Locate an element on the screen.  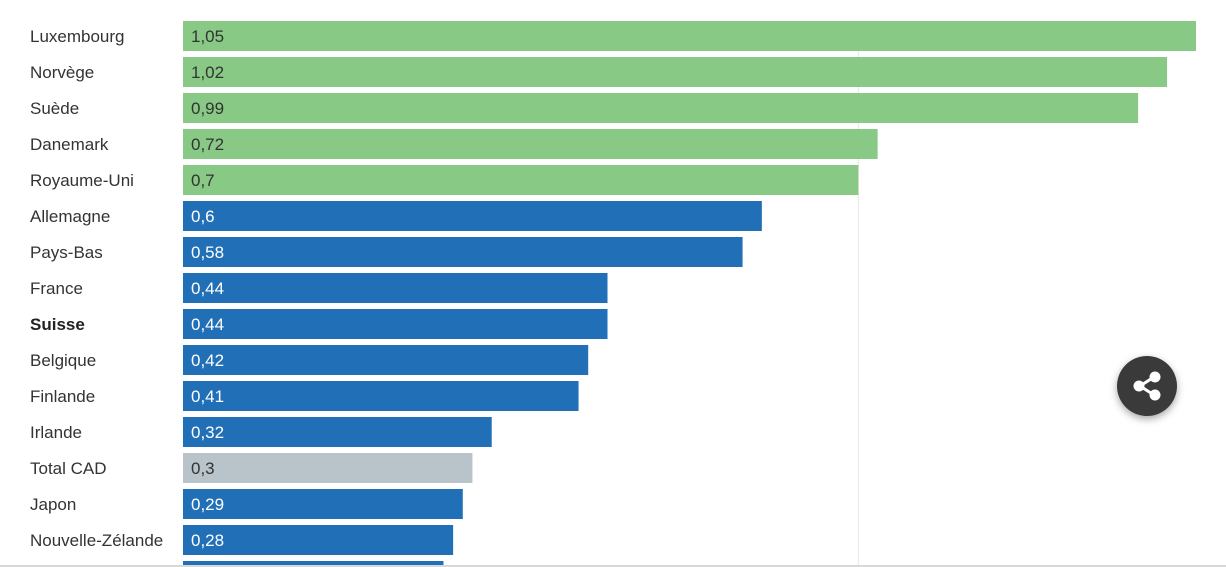
category-label-nouvelle-zelande: Nouvelle-Zélande is located at coordinates (96, 540).